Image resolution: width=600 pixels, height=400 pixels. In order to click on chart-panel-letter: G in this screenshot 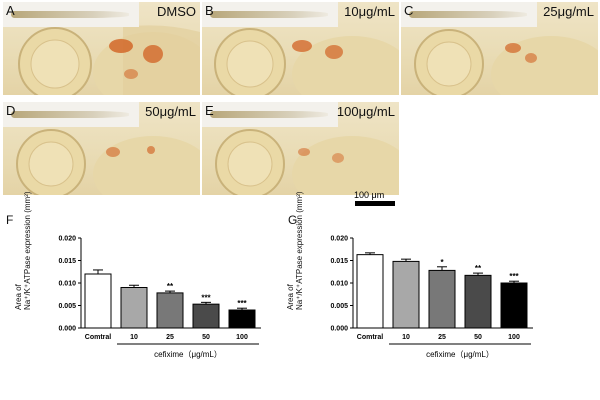, I will do `click(293, 220)`.